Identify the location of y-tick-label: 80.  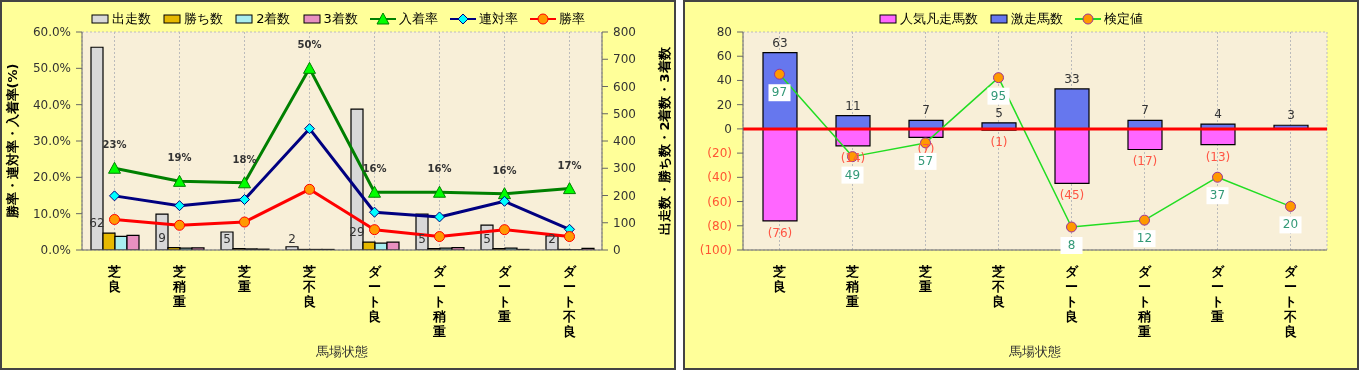
(724, 32).